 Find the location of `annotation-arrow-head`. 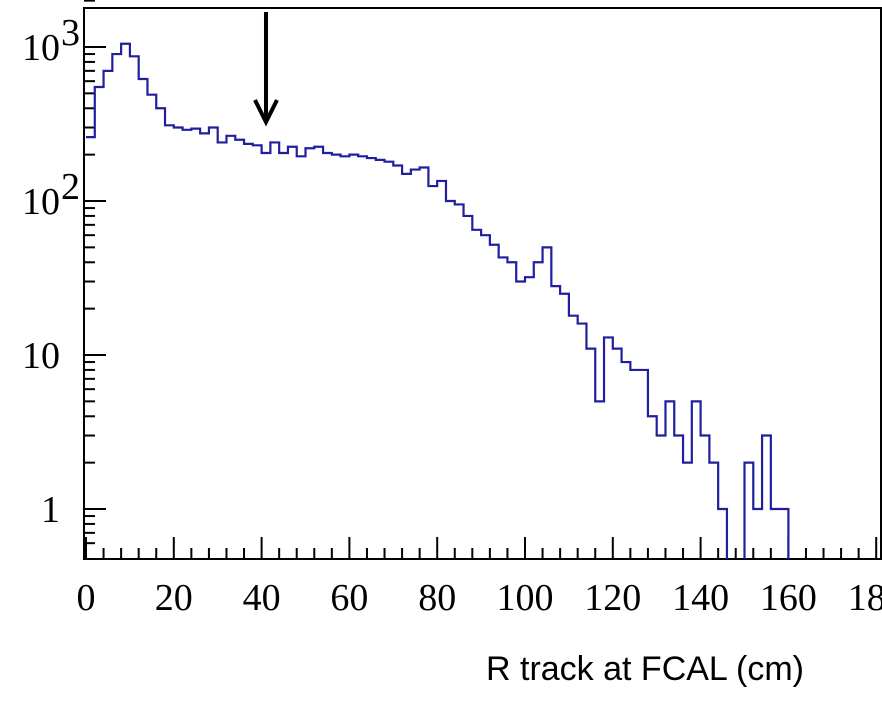

annotation-arrow-head is located at coordinates (266, 113).